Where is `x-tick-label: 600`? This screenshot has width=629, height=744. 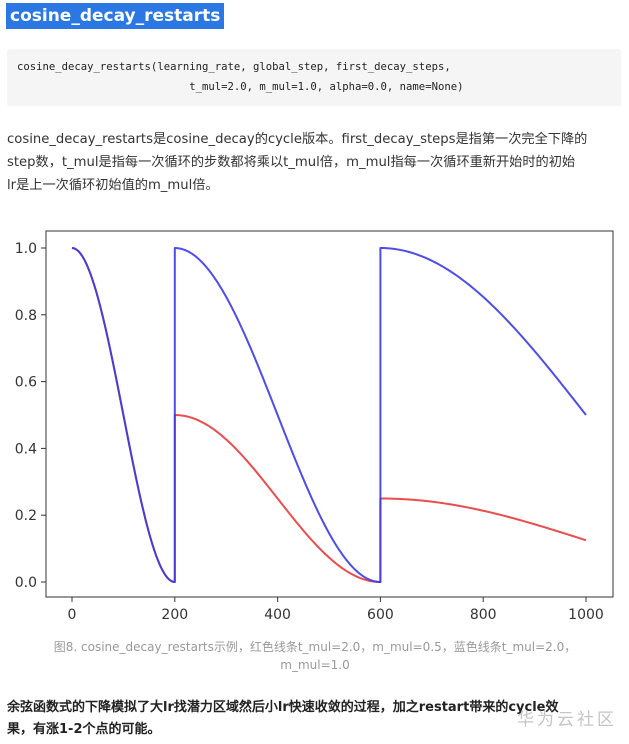 x-tick-label: 600 is located at coordinates (380, 615).